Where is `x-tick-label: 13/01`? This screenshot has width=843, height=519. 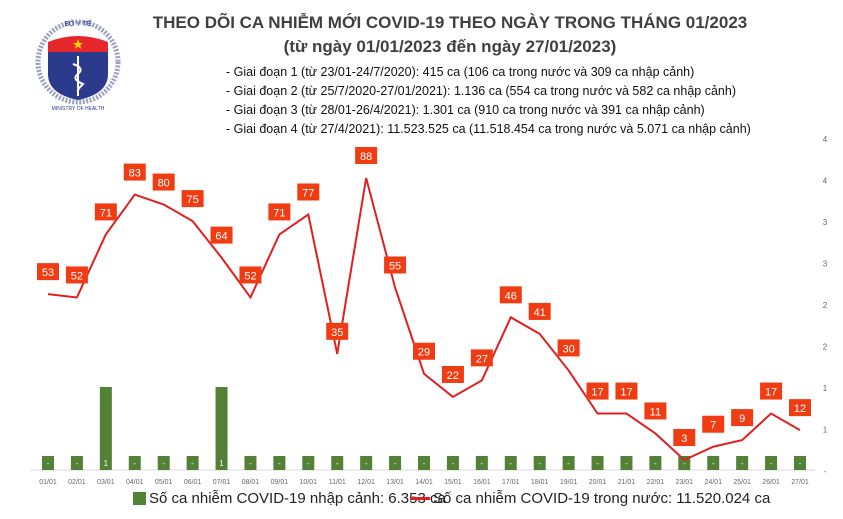
x-tick-label: 13/01 is located at coordinates (395, 482).